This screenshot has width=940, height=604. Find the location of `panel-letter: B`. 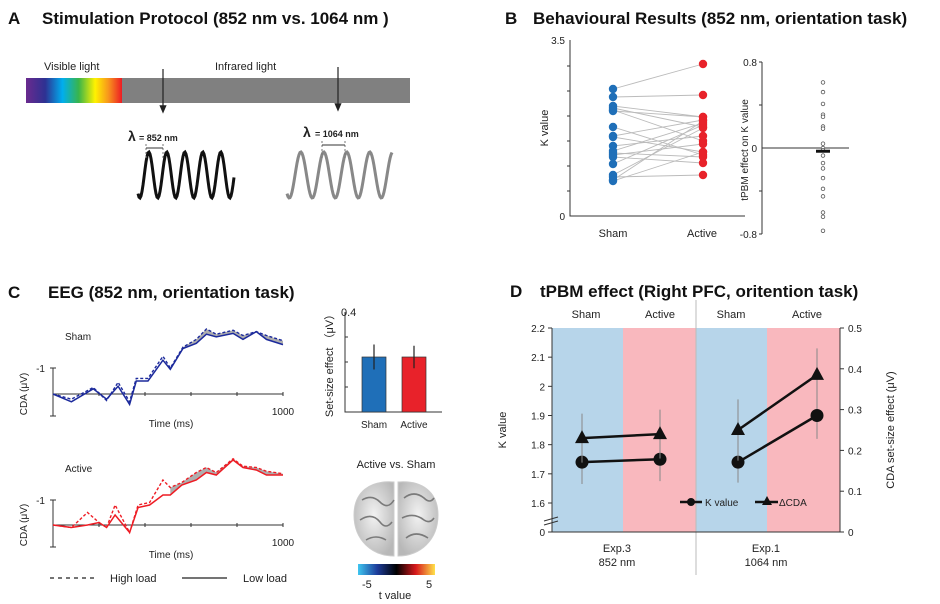

panel-letter: B is located at coordinates (511, 18).